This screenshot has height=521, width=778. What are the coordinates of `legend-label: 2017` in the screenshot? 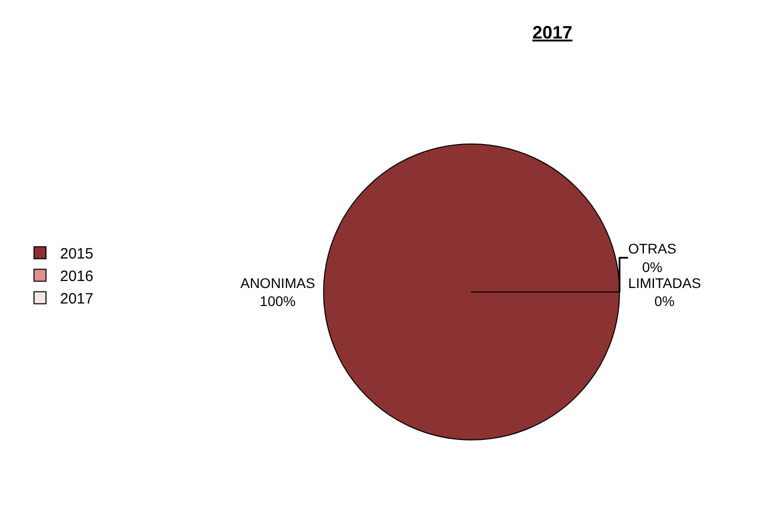 It's located at (77, 299).